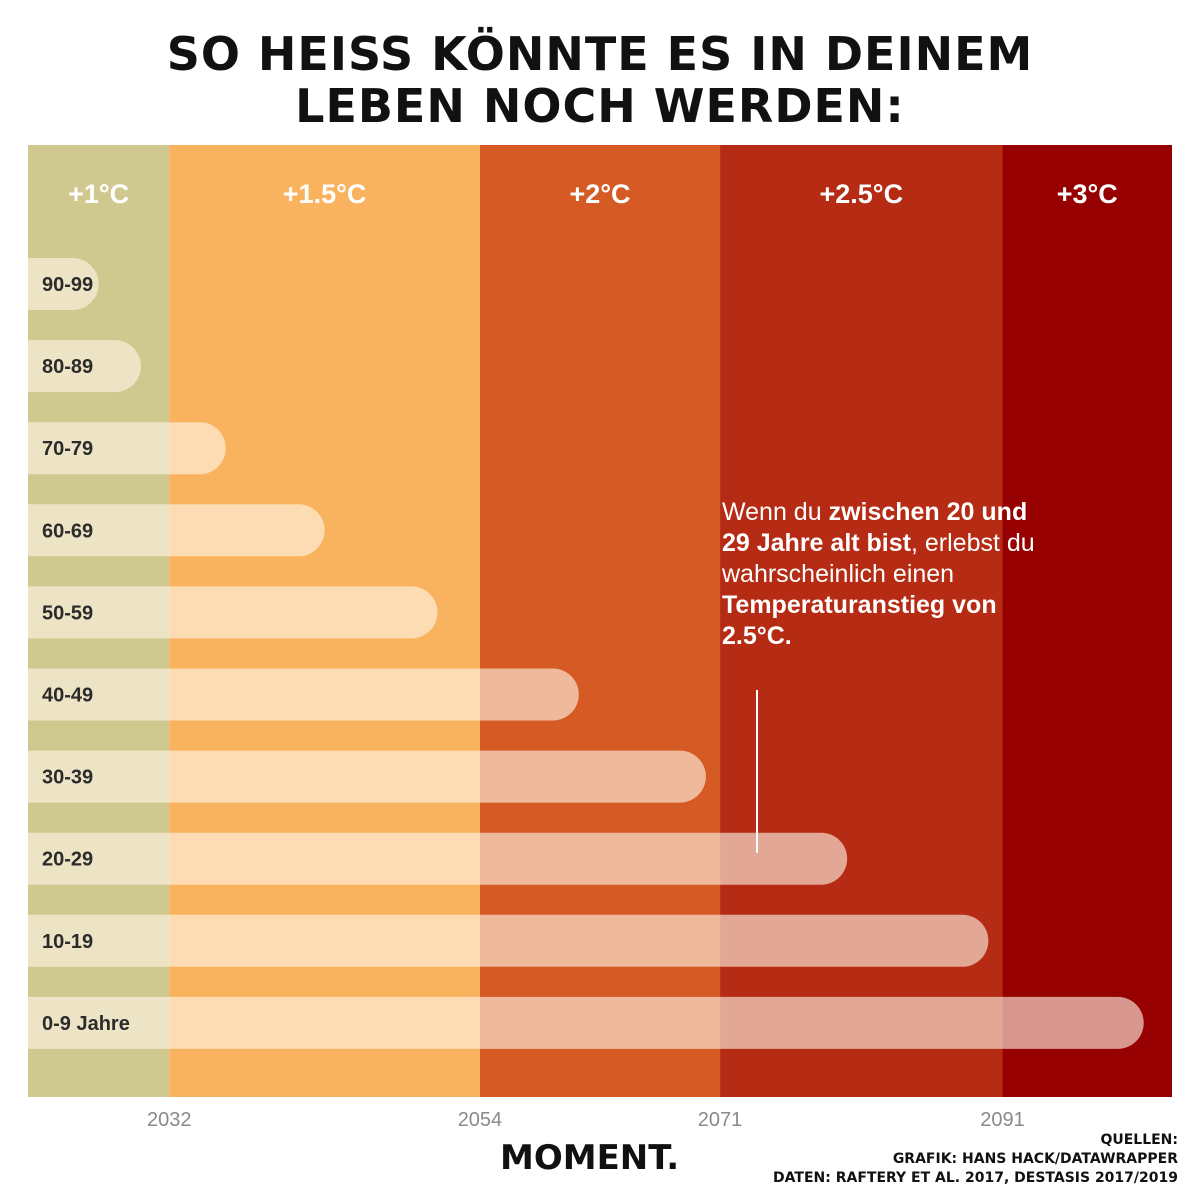 The width and height of the screenshot is (1200, 1200). What do you see at coordinates (86, 1024) in the screenshot?
I see `age-label-9: 0-9 Jahre` at bounding box center [86, 1024].